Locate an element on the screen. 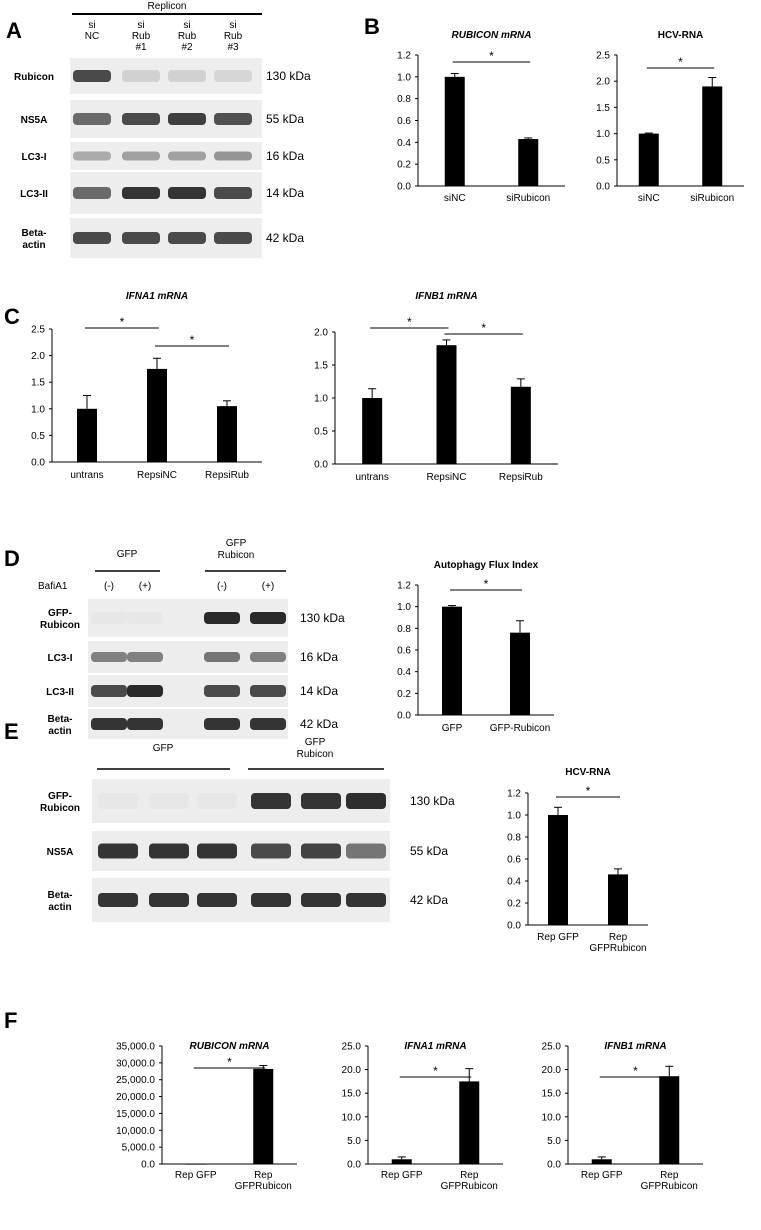 Image resolution: width=761 pixels, height=1230 pixels. chart-b1-title: RUBICON mRNA is located at coordinates (492, 35).